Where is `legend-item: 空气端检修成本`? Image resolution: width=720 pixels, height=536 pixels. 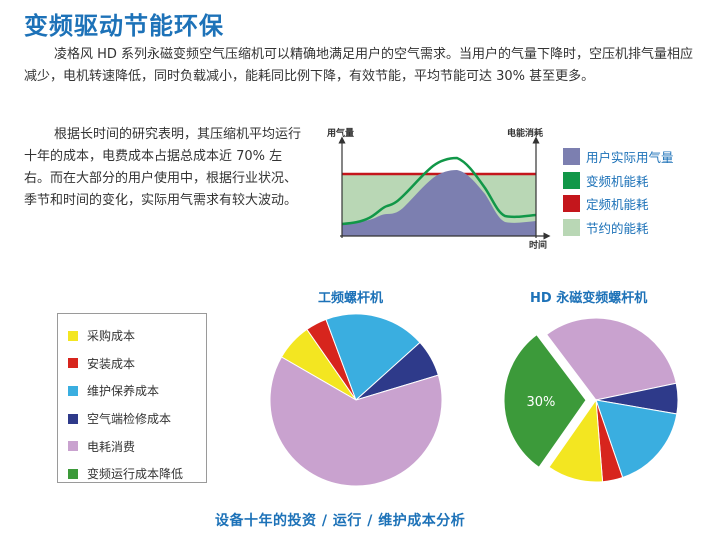
legend-item: 空气端检修成本 is located at coordinates (137, 419).